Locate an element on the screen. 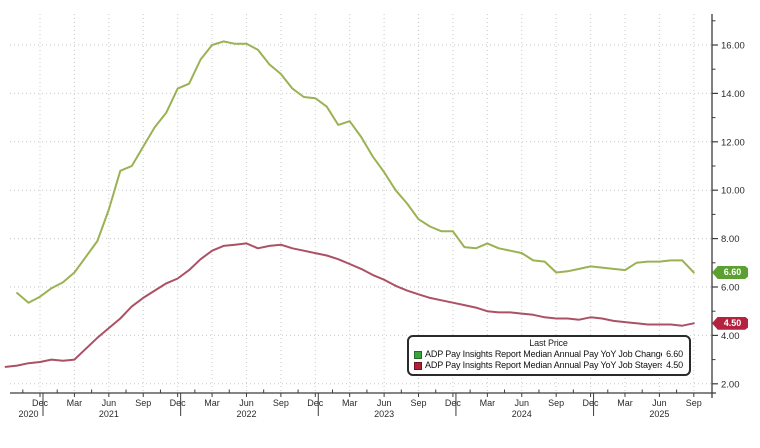  svg-text: 2021 is located at coordinates (109, 414).